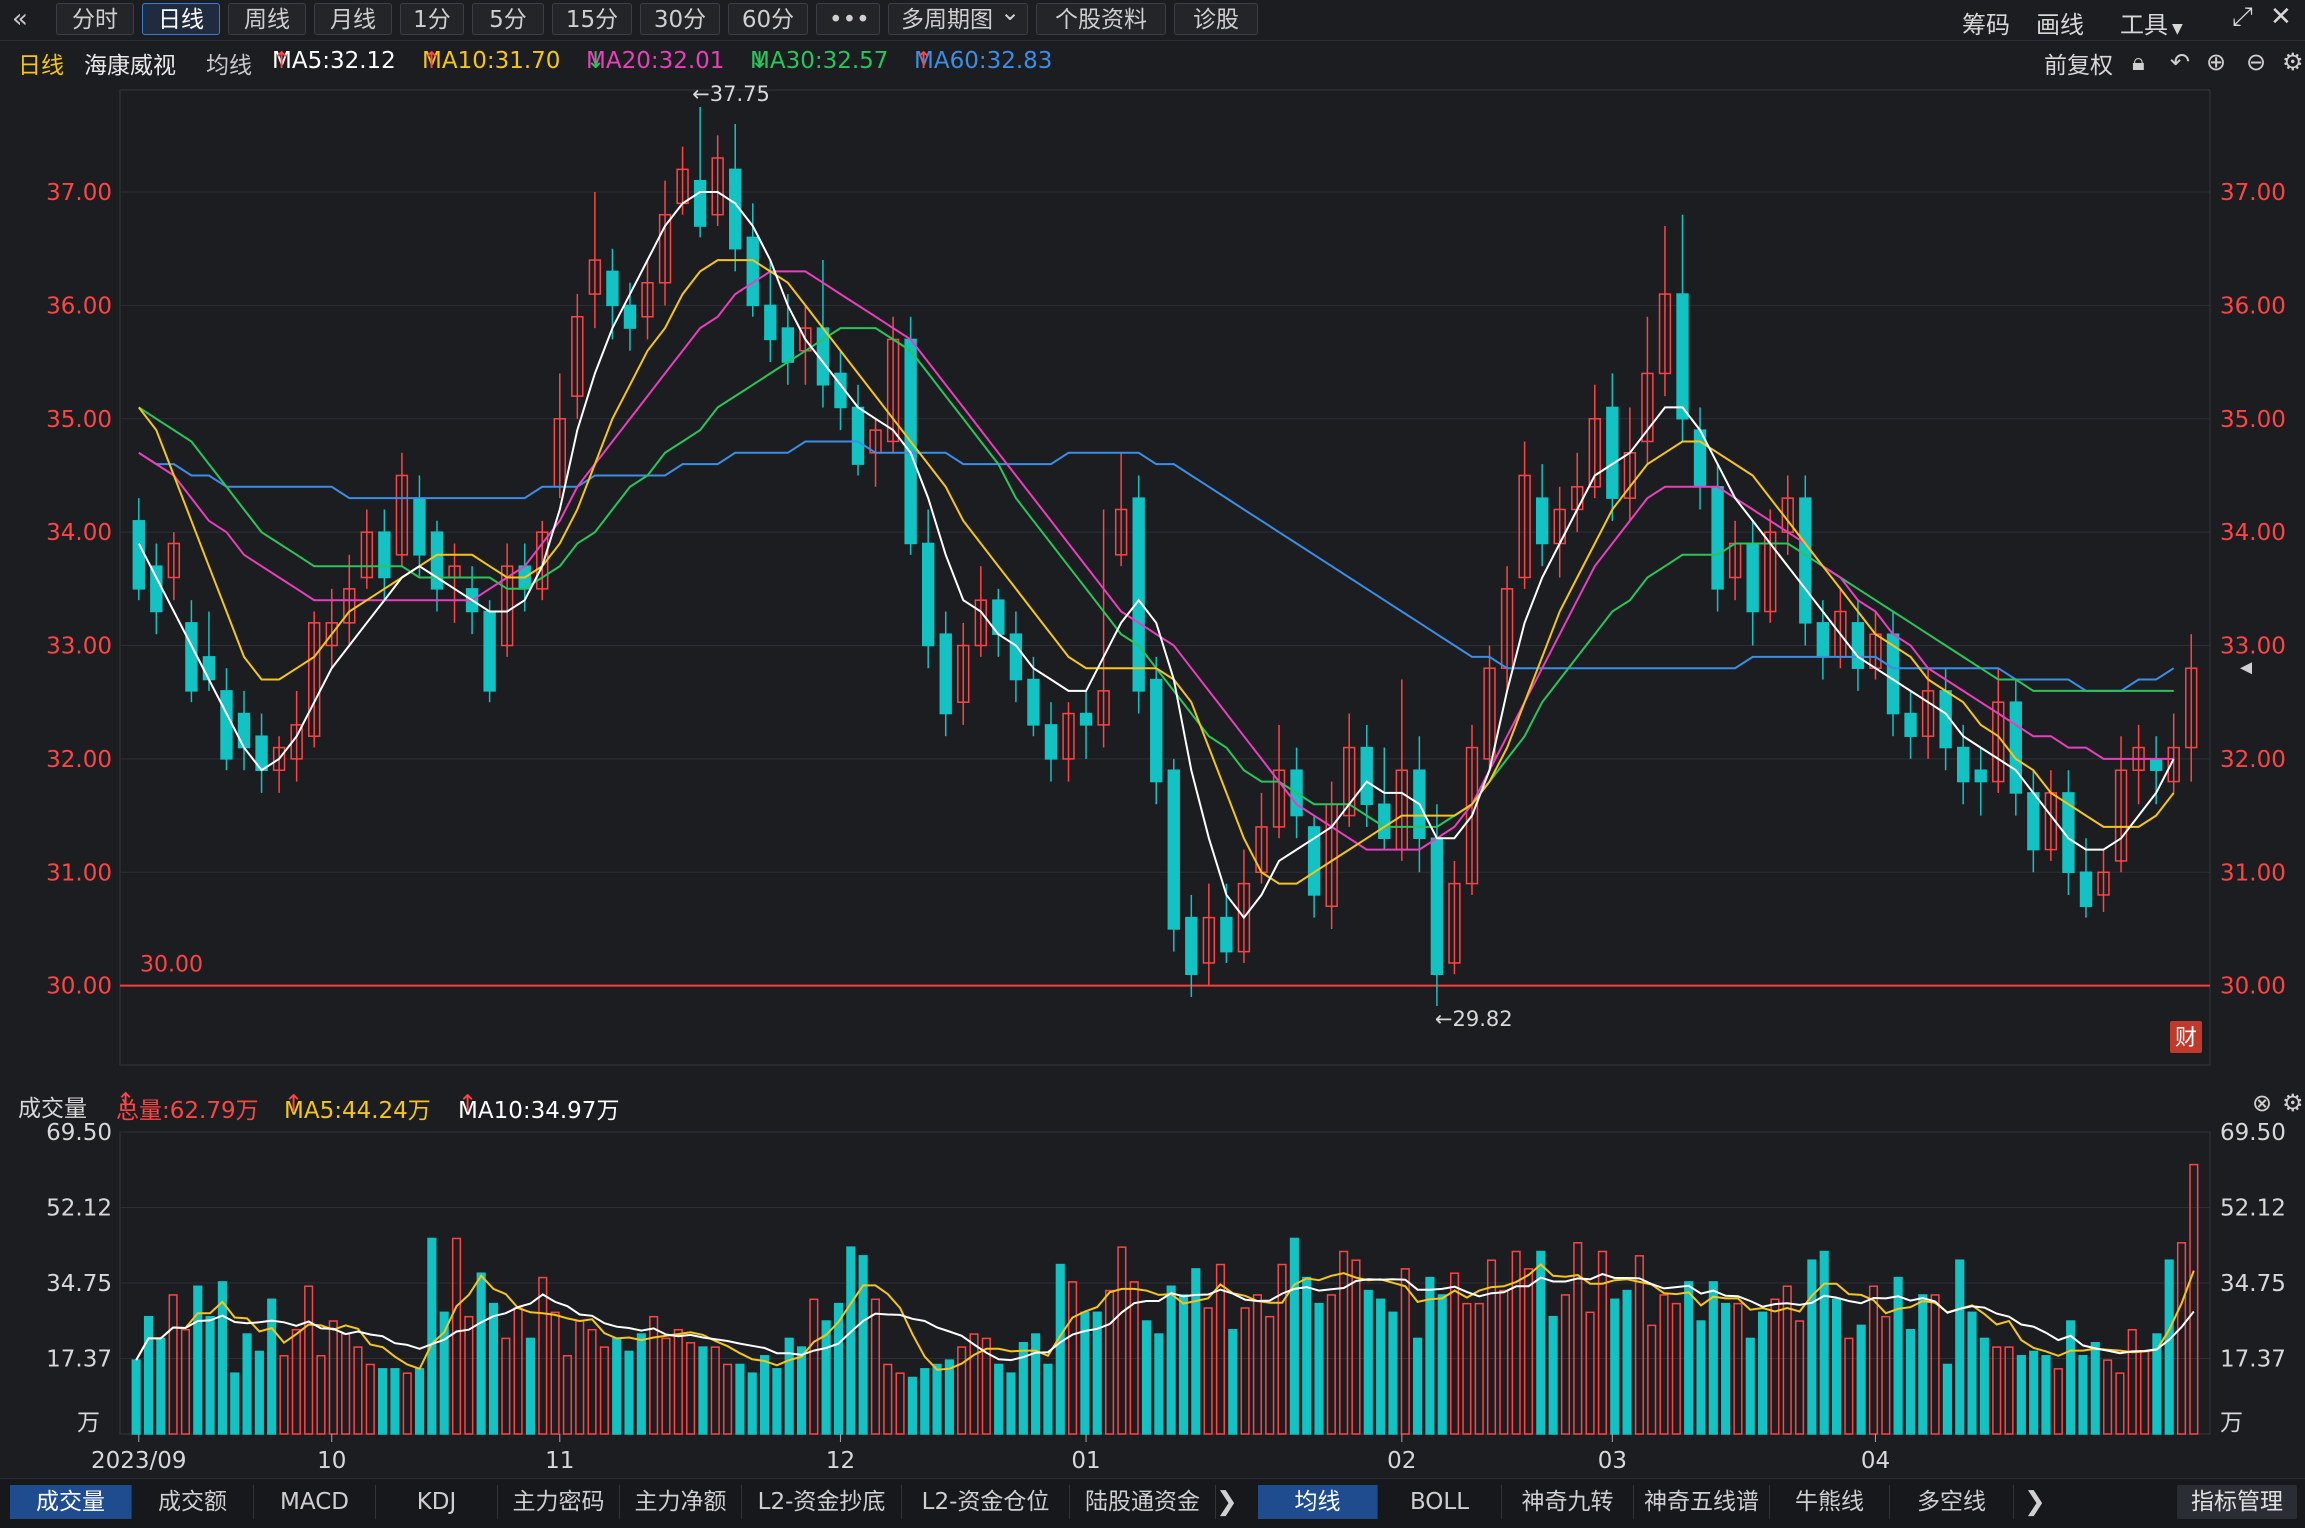  I want to click on zoom-in-icon: ⊕, so click(2216, 62).